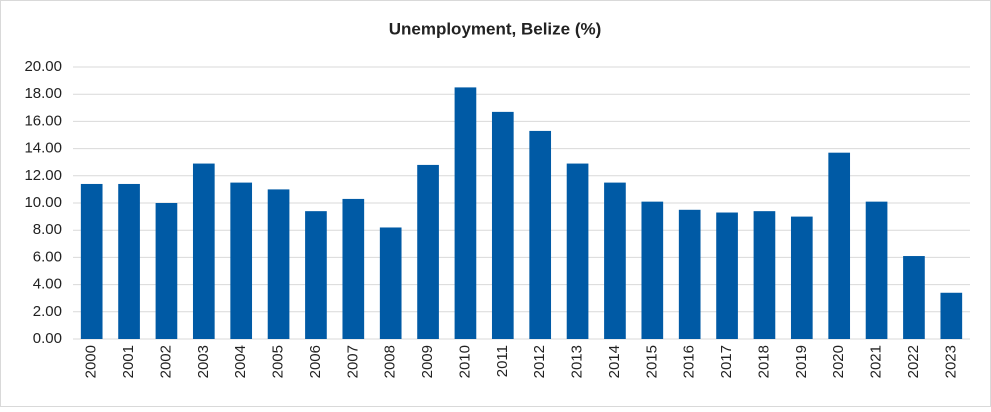  I want to click on x-tick-label: 2023, so click(950, 361).